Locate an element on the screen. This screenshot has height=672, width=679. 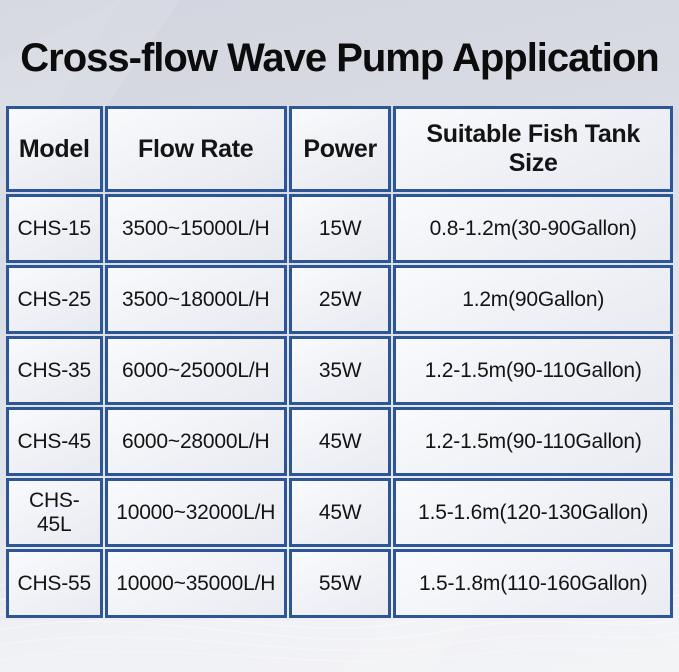
column-header-power: Power is located at coordinates (340, 149).